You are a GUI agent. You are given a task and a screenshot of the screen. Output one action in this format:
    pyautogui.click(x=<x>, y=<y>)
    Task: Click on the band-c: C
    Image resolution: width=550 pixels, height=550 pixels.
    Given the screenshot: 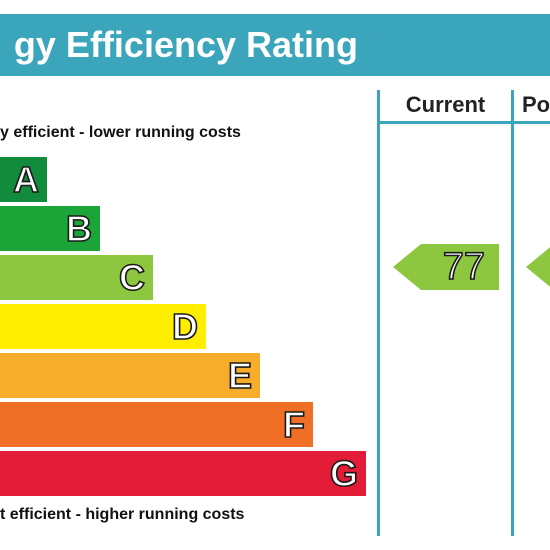 What is the action you would take?
    pyautogui.click(x=76, y=277)
    